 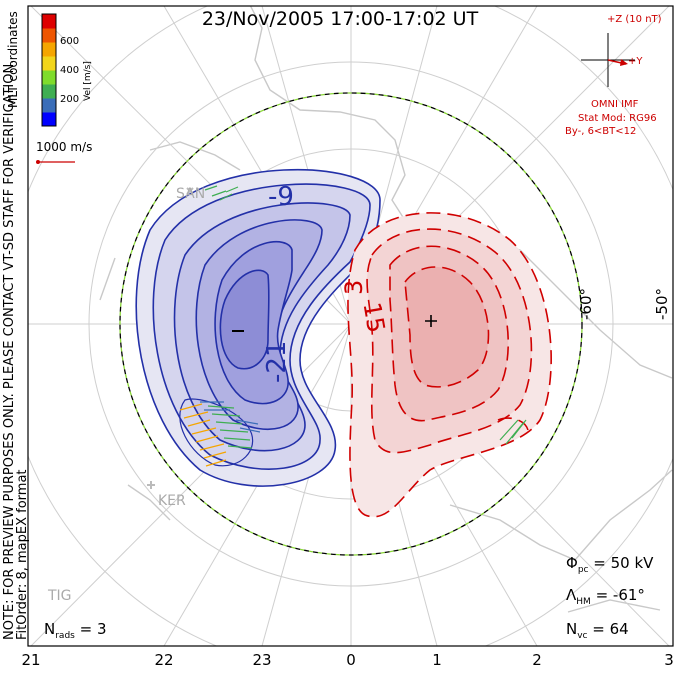 I want to click on mlt-label-22: 22, so click(x=164, y=660).